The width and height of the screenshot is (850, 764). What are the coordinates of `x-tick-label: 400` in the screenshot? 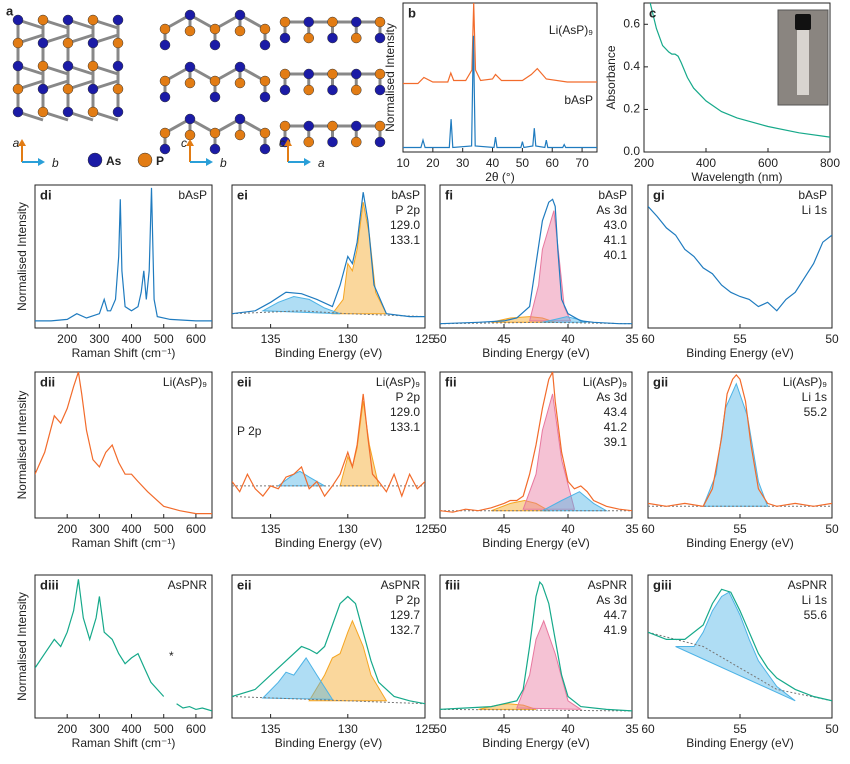 It's located at (132, 529).